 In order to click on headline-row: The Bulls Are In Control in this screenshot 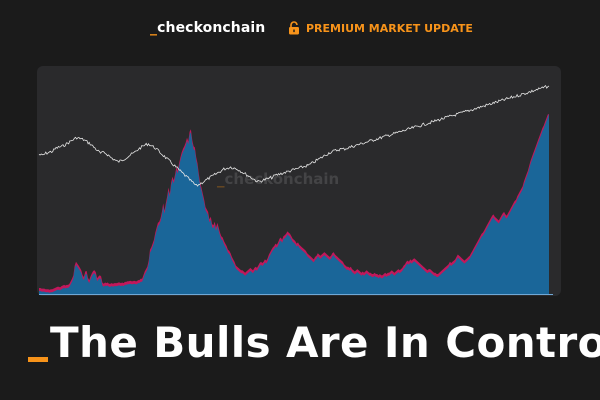, I will do `click(314, 343)`.